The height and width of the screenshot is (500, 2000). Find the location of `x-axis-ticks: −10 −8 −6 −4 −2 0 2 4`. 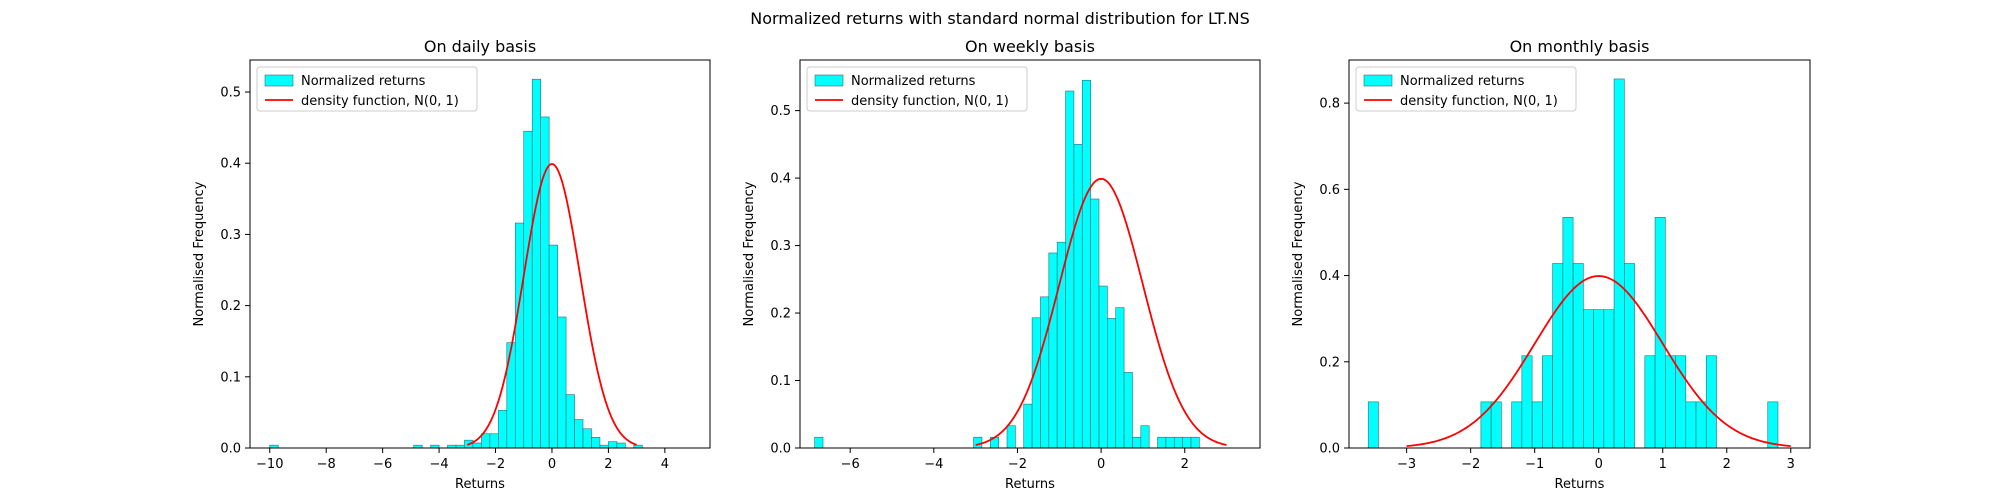

x-axis-ticks: −10 −8 −6 −4 −2 0 2 4 is located at coordinates (462, 460).